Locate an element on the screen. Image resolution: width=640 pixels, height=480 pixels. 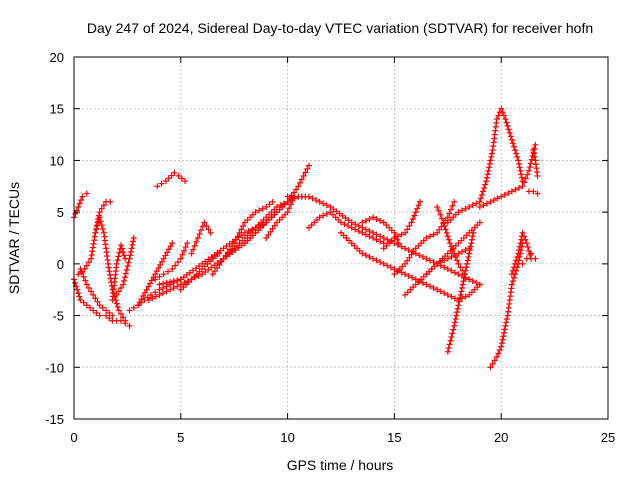
y-axis-label: SDTVAR / TECUs is located at coordinates (14, 238).